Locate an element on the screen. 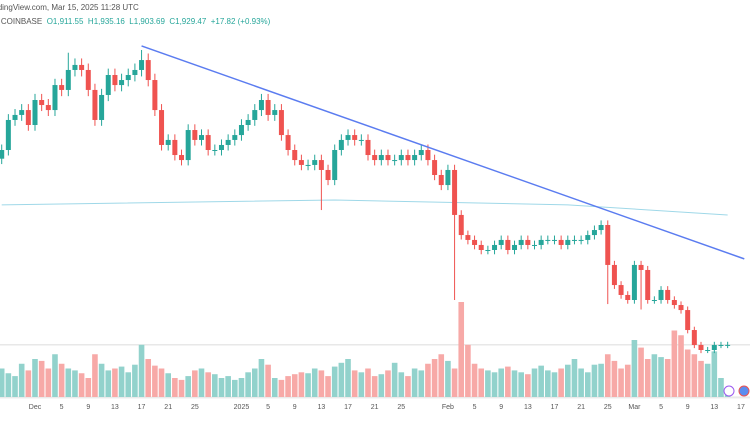  time-axis-tick-label: 13 is located at coordinates (714, 407).